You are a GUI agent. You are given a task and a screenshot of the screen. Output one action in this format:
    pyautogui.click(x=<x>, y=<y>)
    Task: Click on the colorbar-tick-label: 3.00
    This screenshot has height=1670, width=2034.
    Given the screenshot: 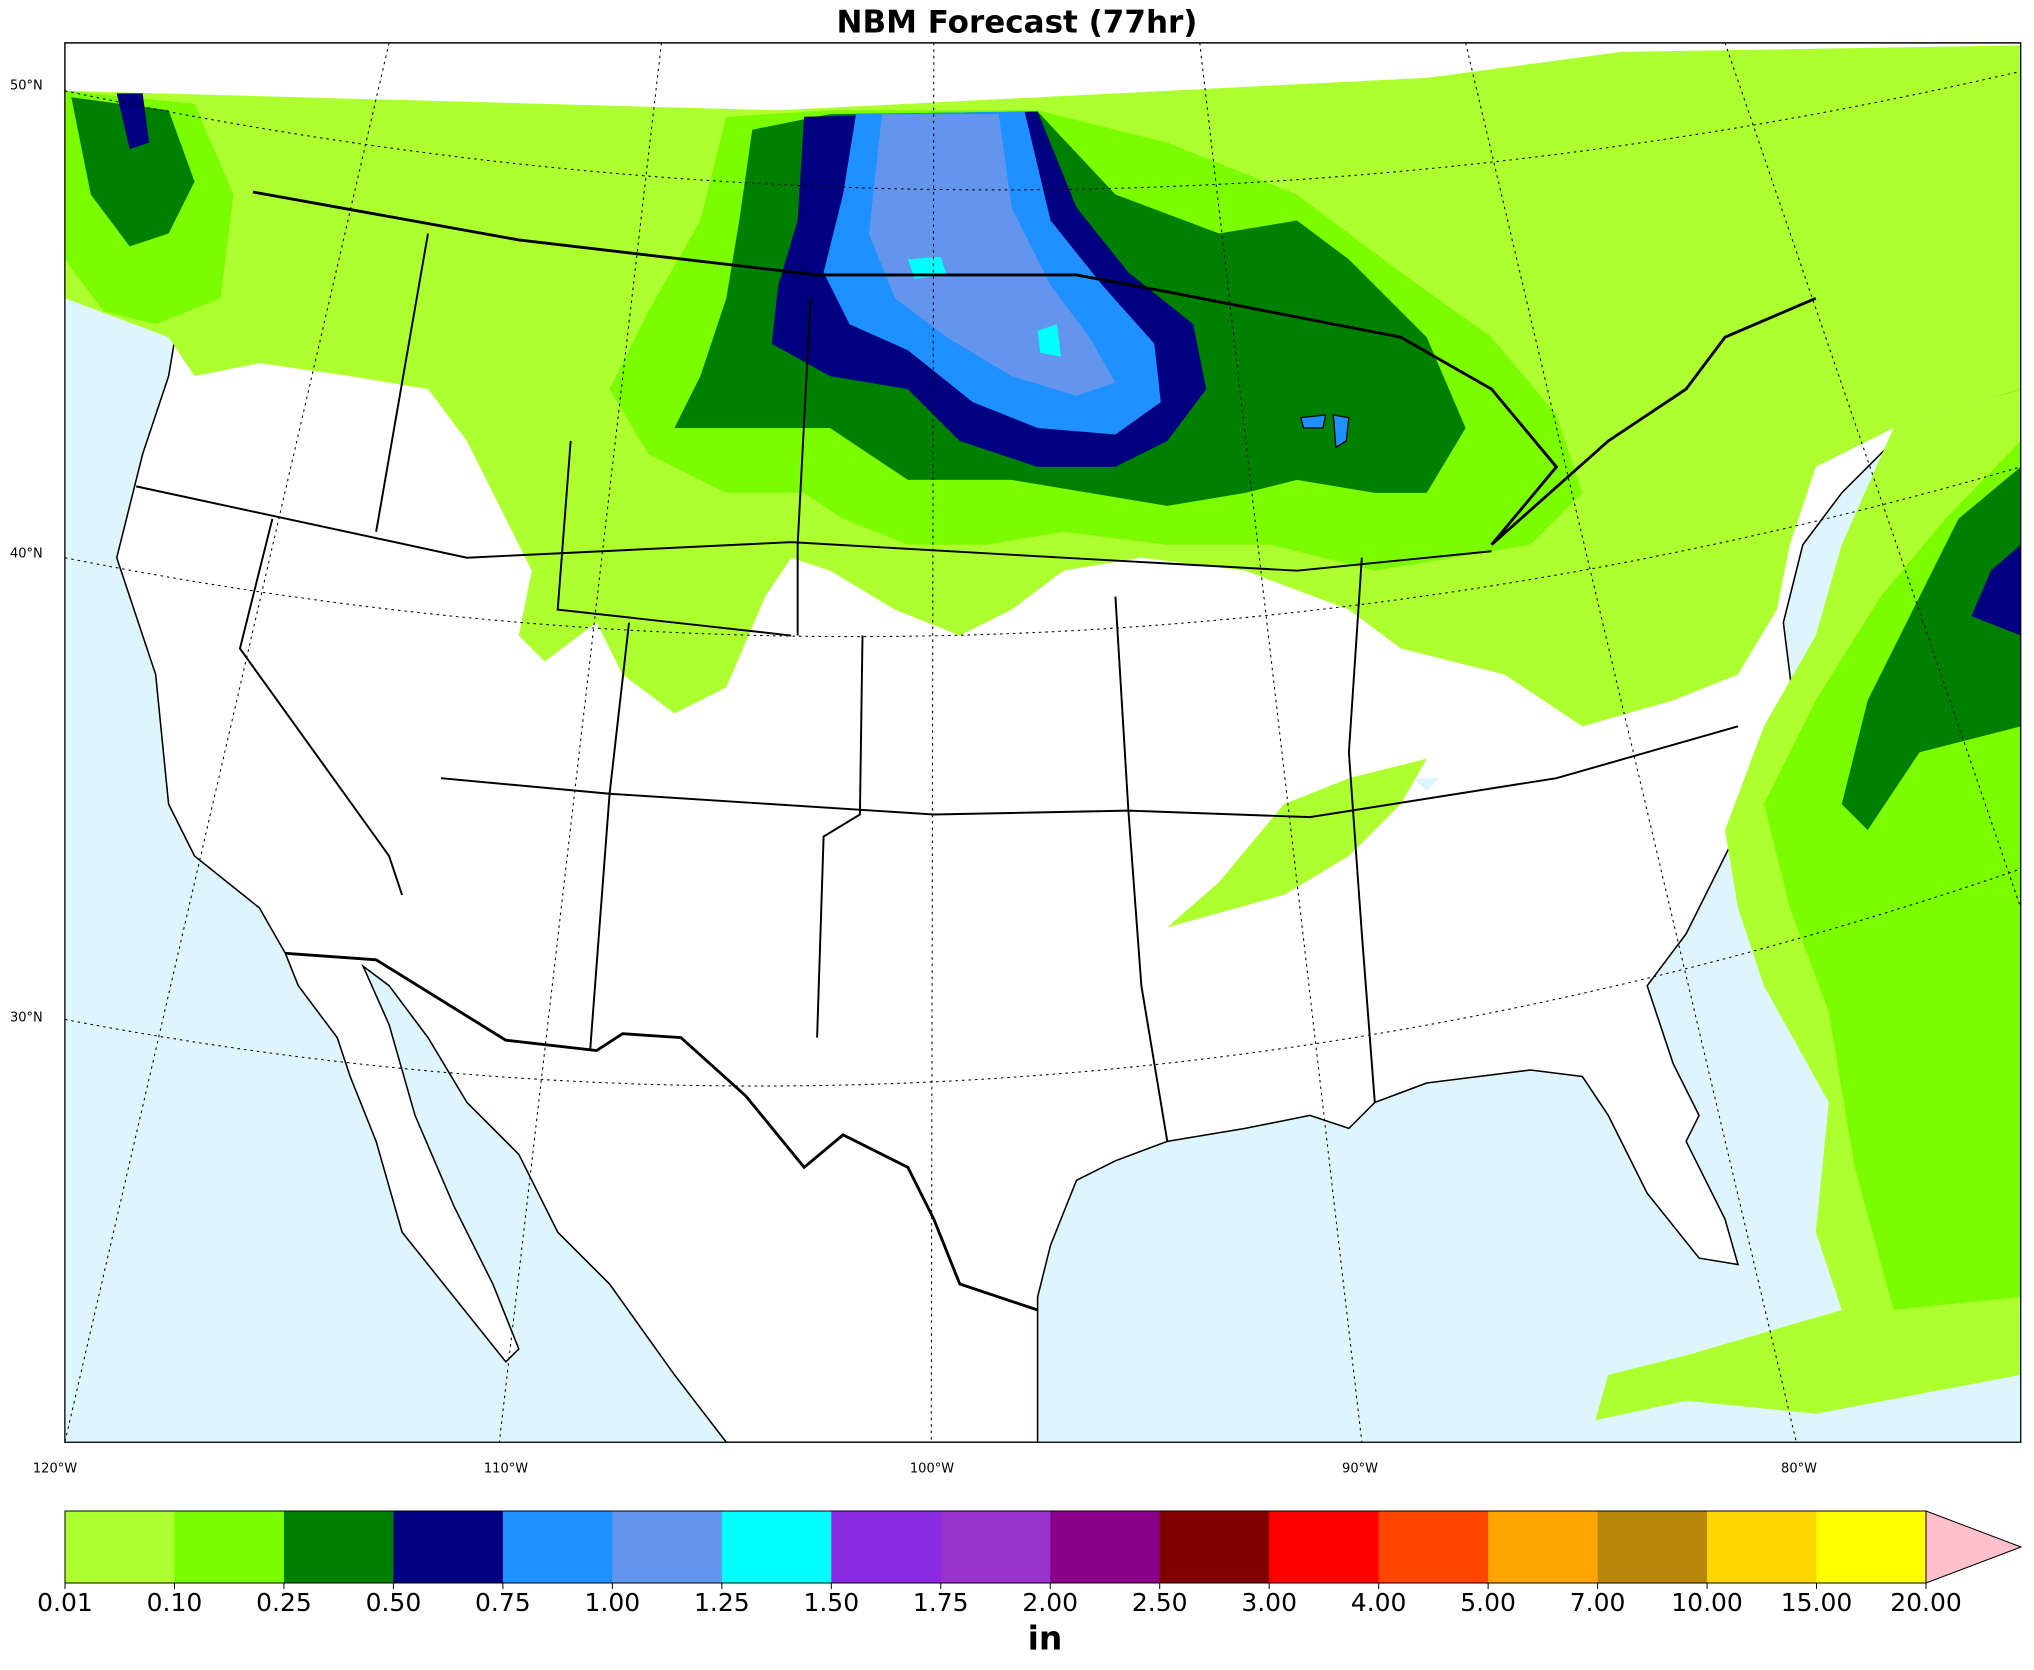 What is the action you would take?
    pyautogui.click(x=1269, y=1602)
    